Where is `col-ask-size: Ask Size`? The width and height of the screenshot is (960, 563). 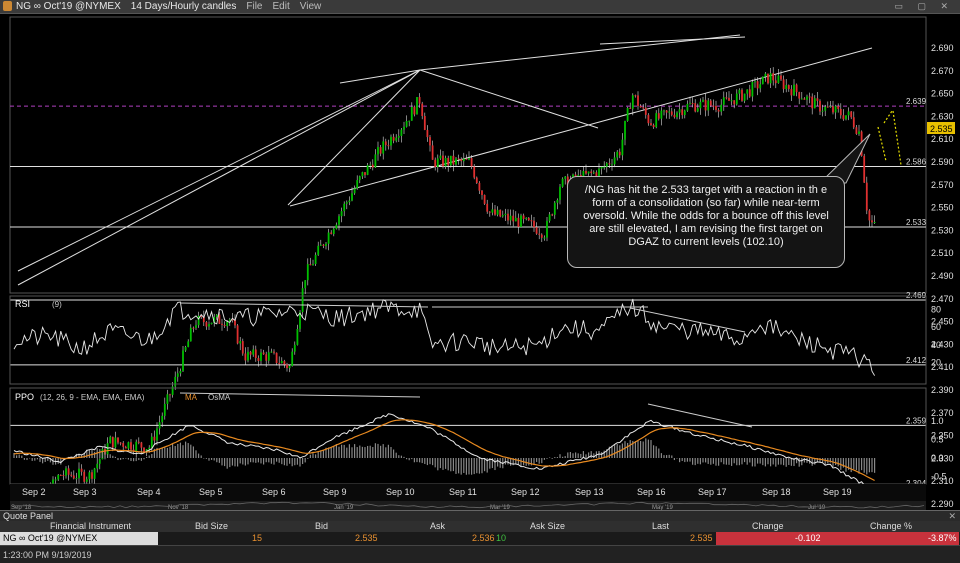 col-ask-size: Ask Size is located at coordinates (548, 526).